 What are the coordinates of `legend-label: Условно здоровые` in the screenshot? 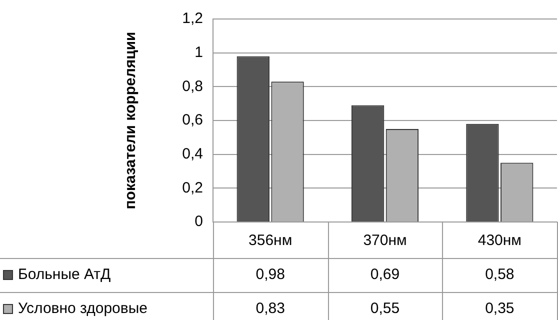 It's located at (83, 309).